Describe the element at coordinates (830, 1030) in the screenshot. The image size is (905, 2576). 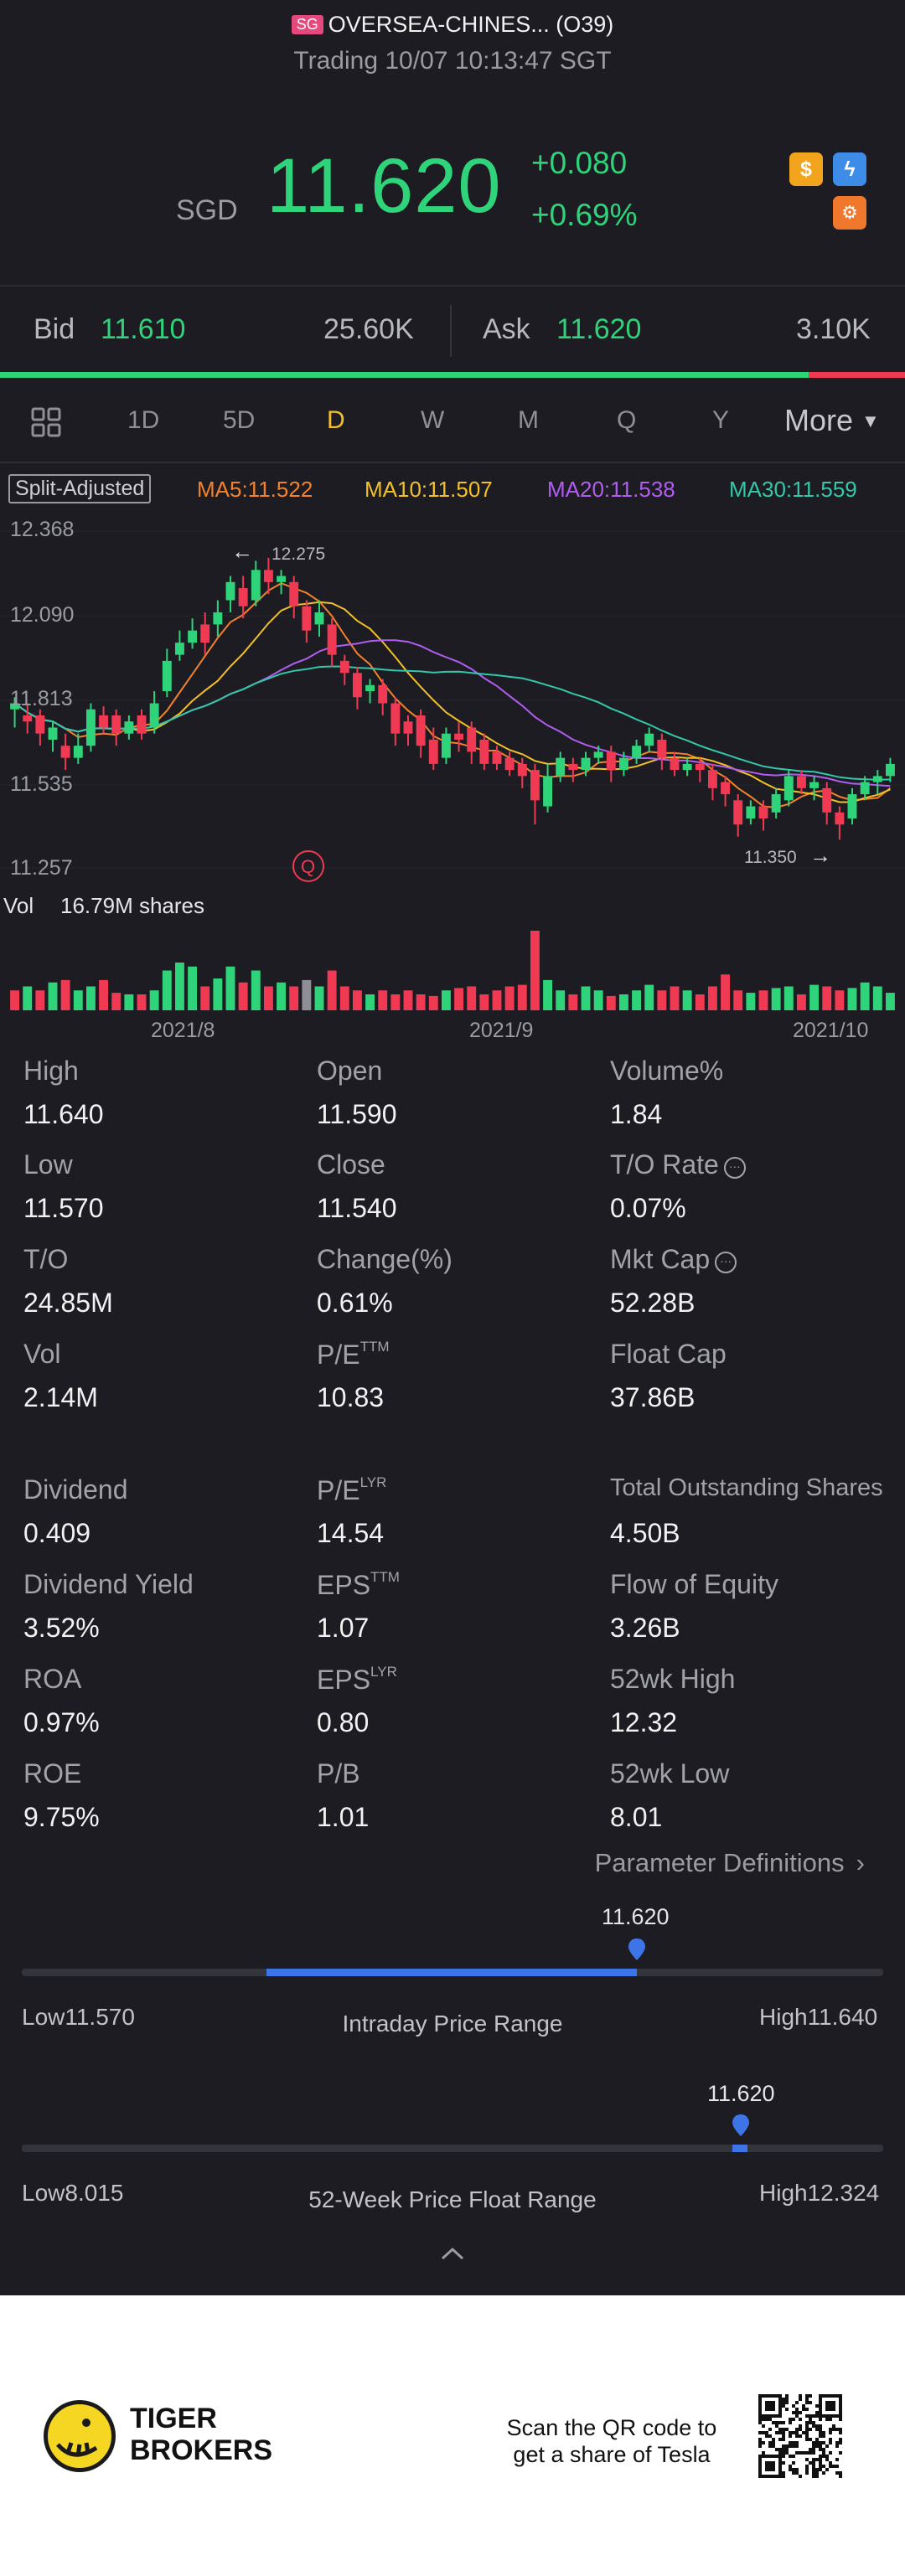
I see `x-tick-label: 2021/10` at that location.